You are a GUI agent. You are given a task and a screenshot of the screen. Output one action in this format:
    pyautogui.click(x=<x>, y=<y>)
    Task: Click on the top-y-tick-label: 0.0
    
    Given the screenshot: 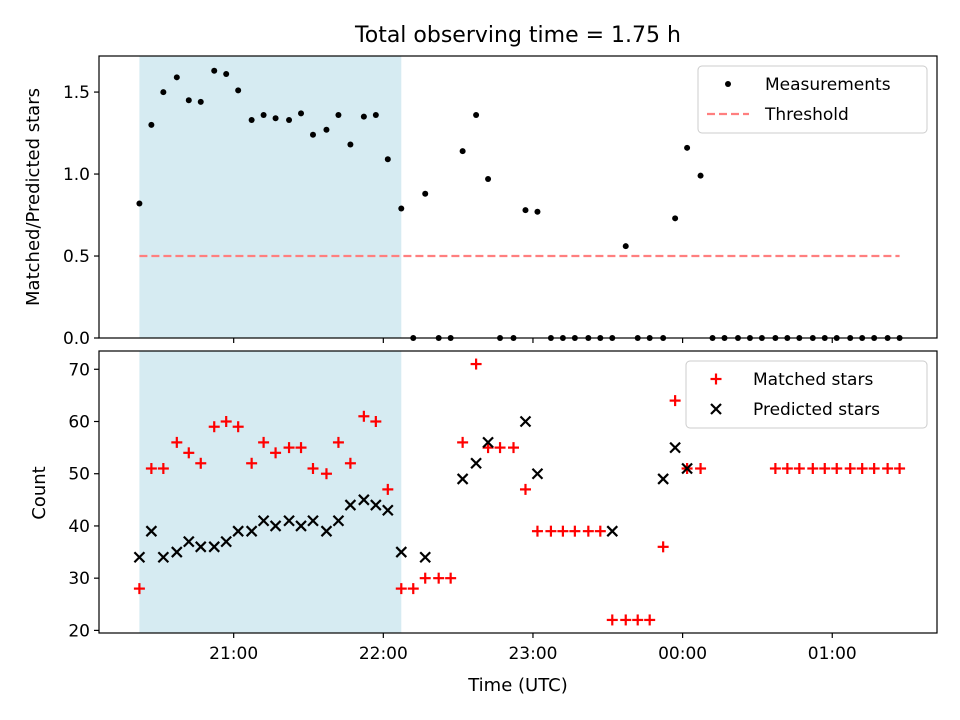 What is the action you would take?
    pyautogui.click(x=76, y=339)
    